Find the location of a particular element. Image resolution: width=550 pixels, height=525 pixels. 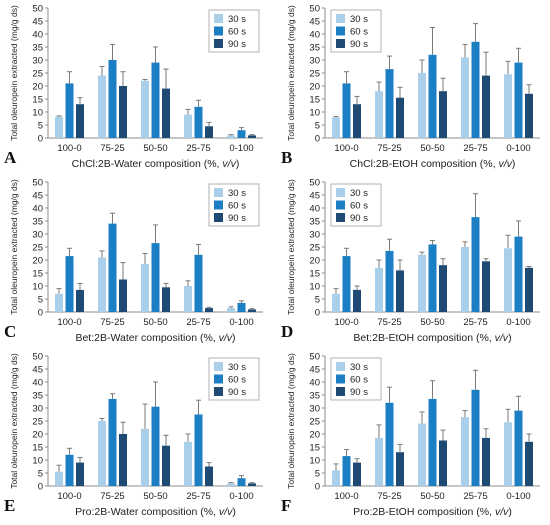

panel-letter: A is located at coordinates (10, 157).